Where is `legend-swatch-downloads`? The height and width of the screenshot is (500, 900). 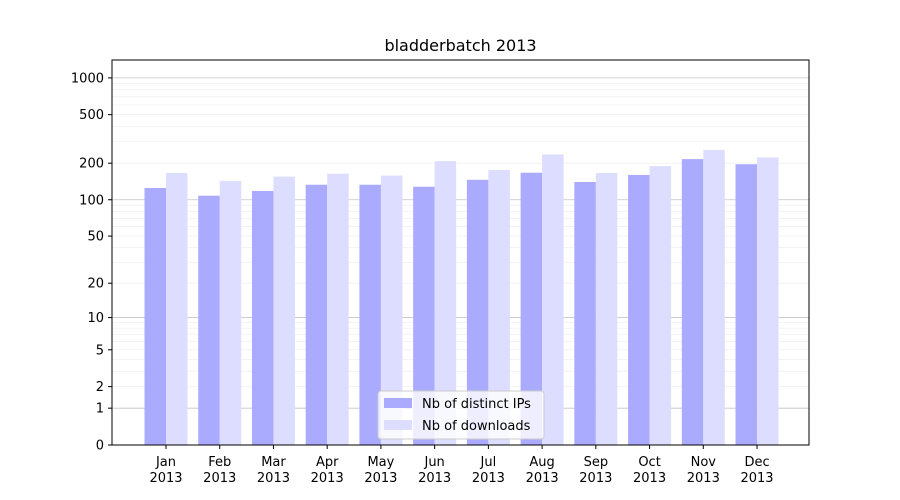 legend-swatch-downloads is located at coordinates (398, 425).